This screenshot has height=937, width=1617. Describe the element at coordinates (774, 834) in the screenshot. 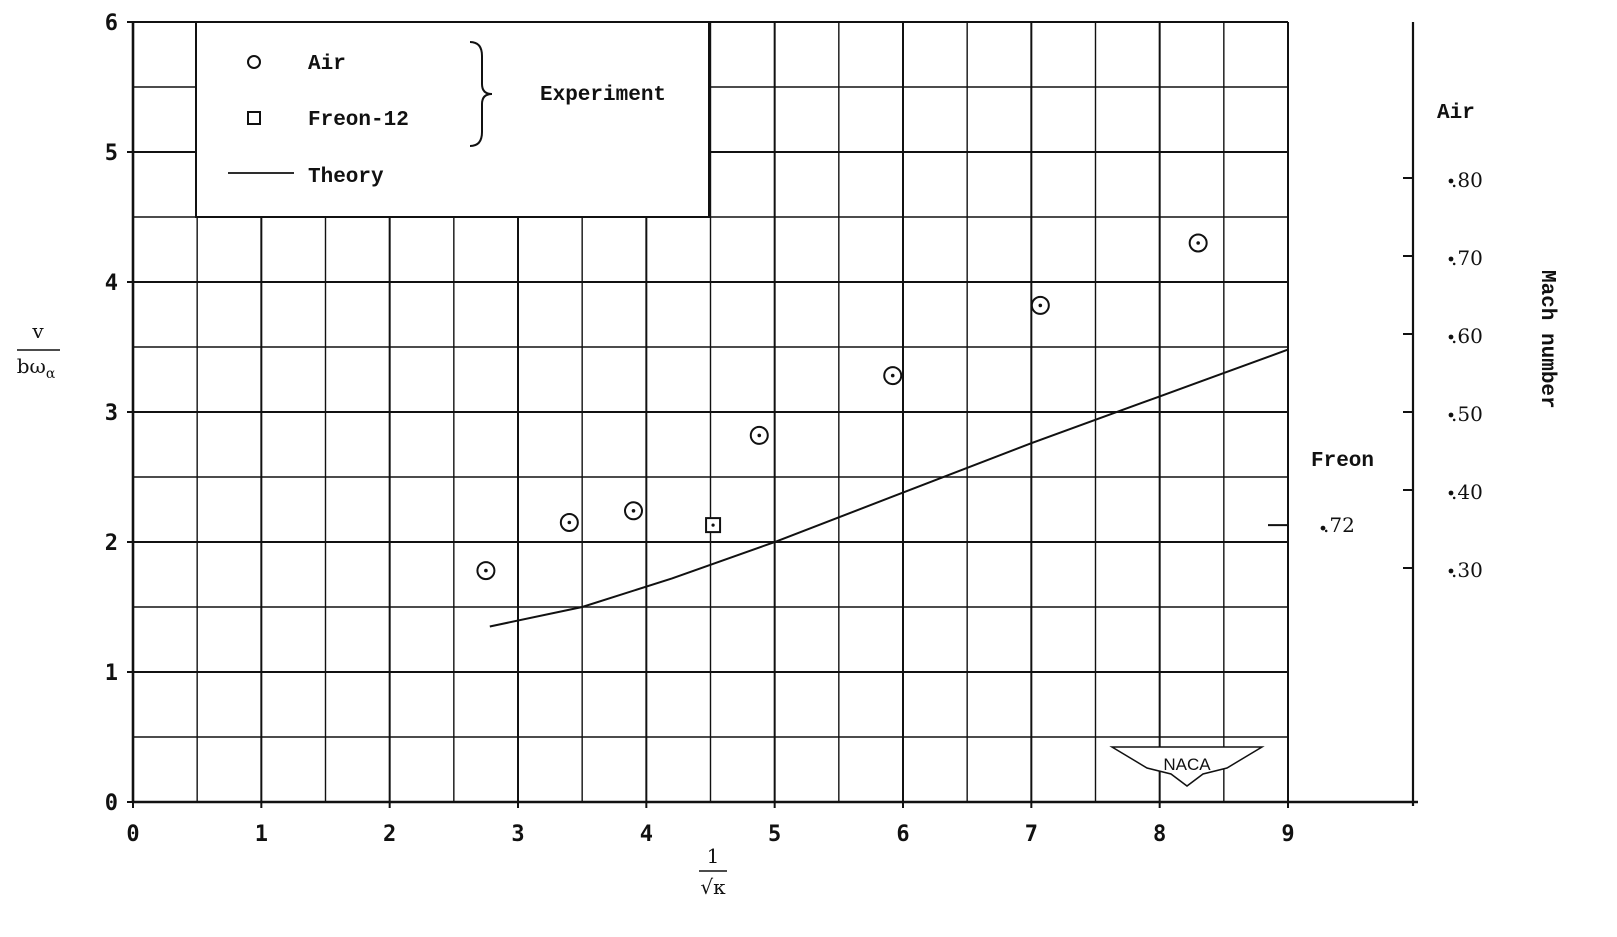

I see `x-tick-label: 5` at that location.